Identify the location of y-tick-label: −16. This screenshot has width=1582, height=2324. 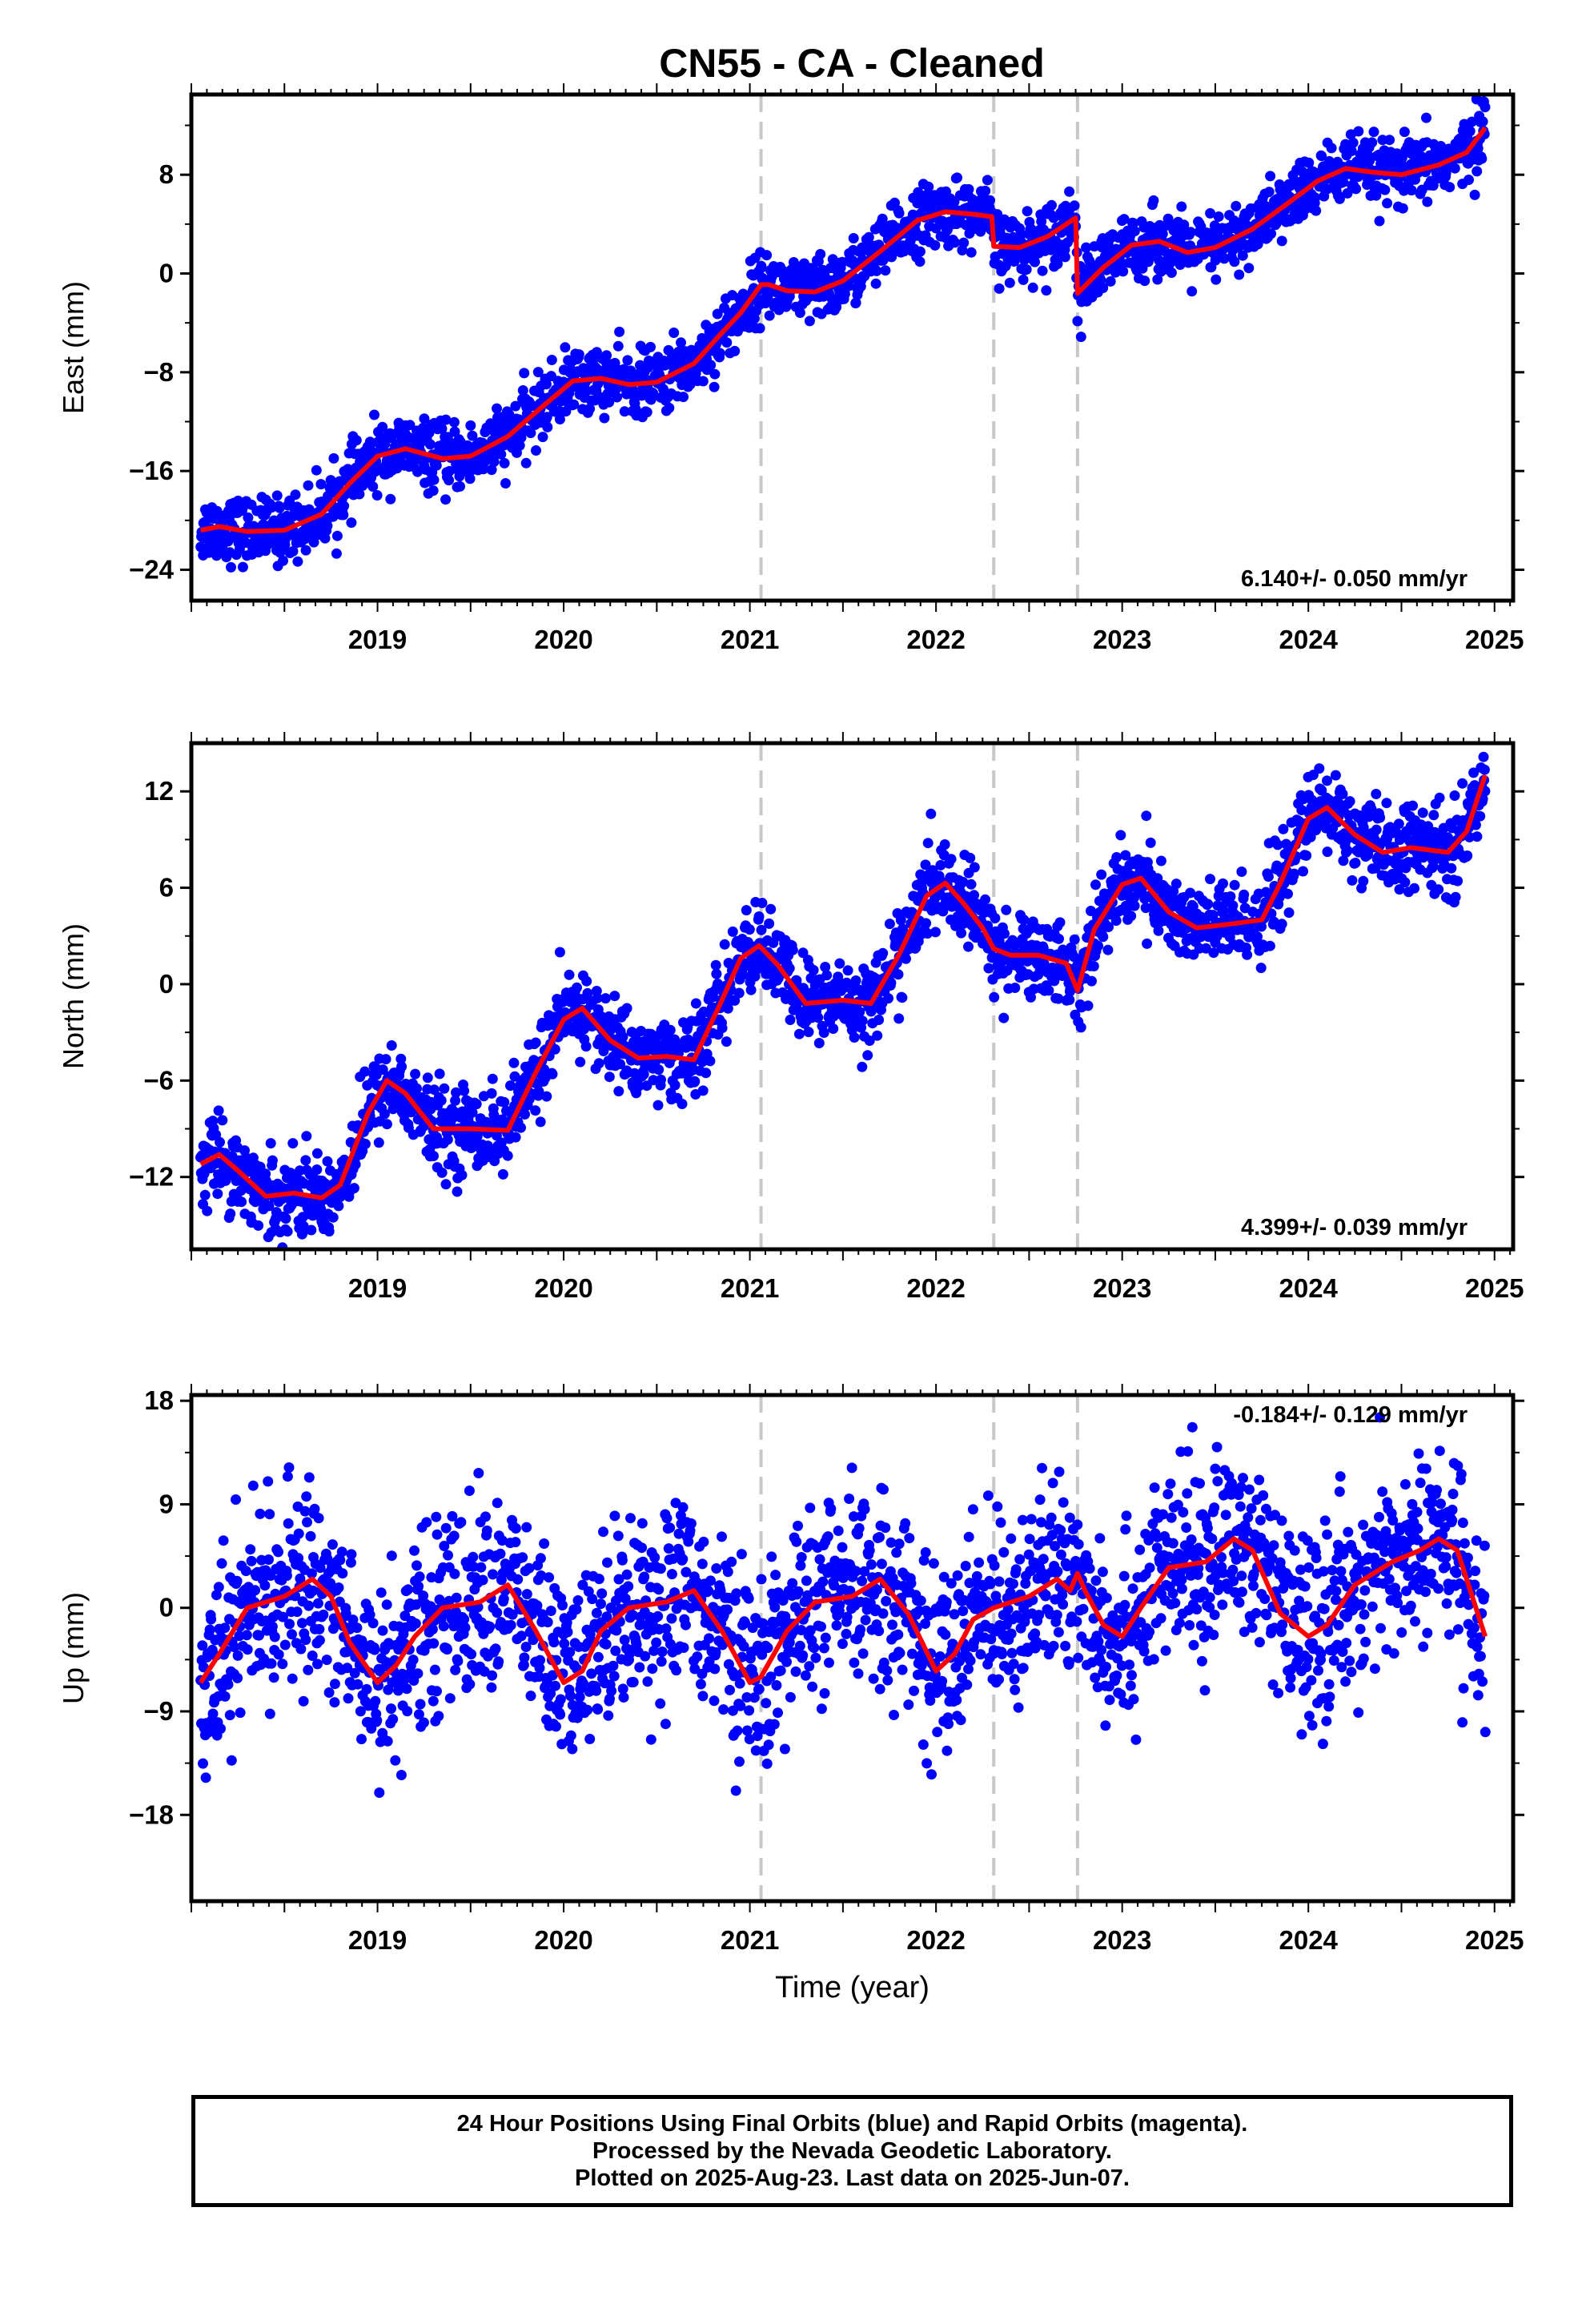
(151, 470).